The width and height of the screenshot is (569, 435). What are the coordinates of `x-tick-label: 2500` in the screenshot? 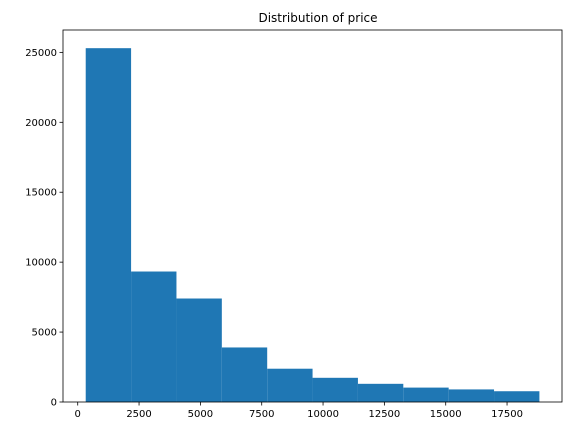 It's located at (138, 414).